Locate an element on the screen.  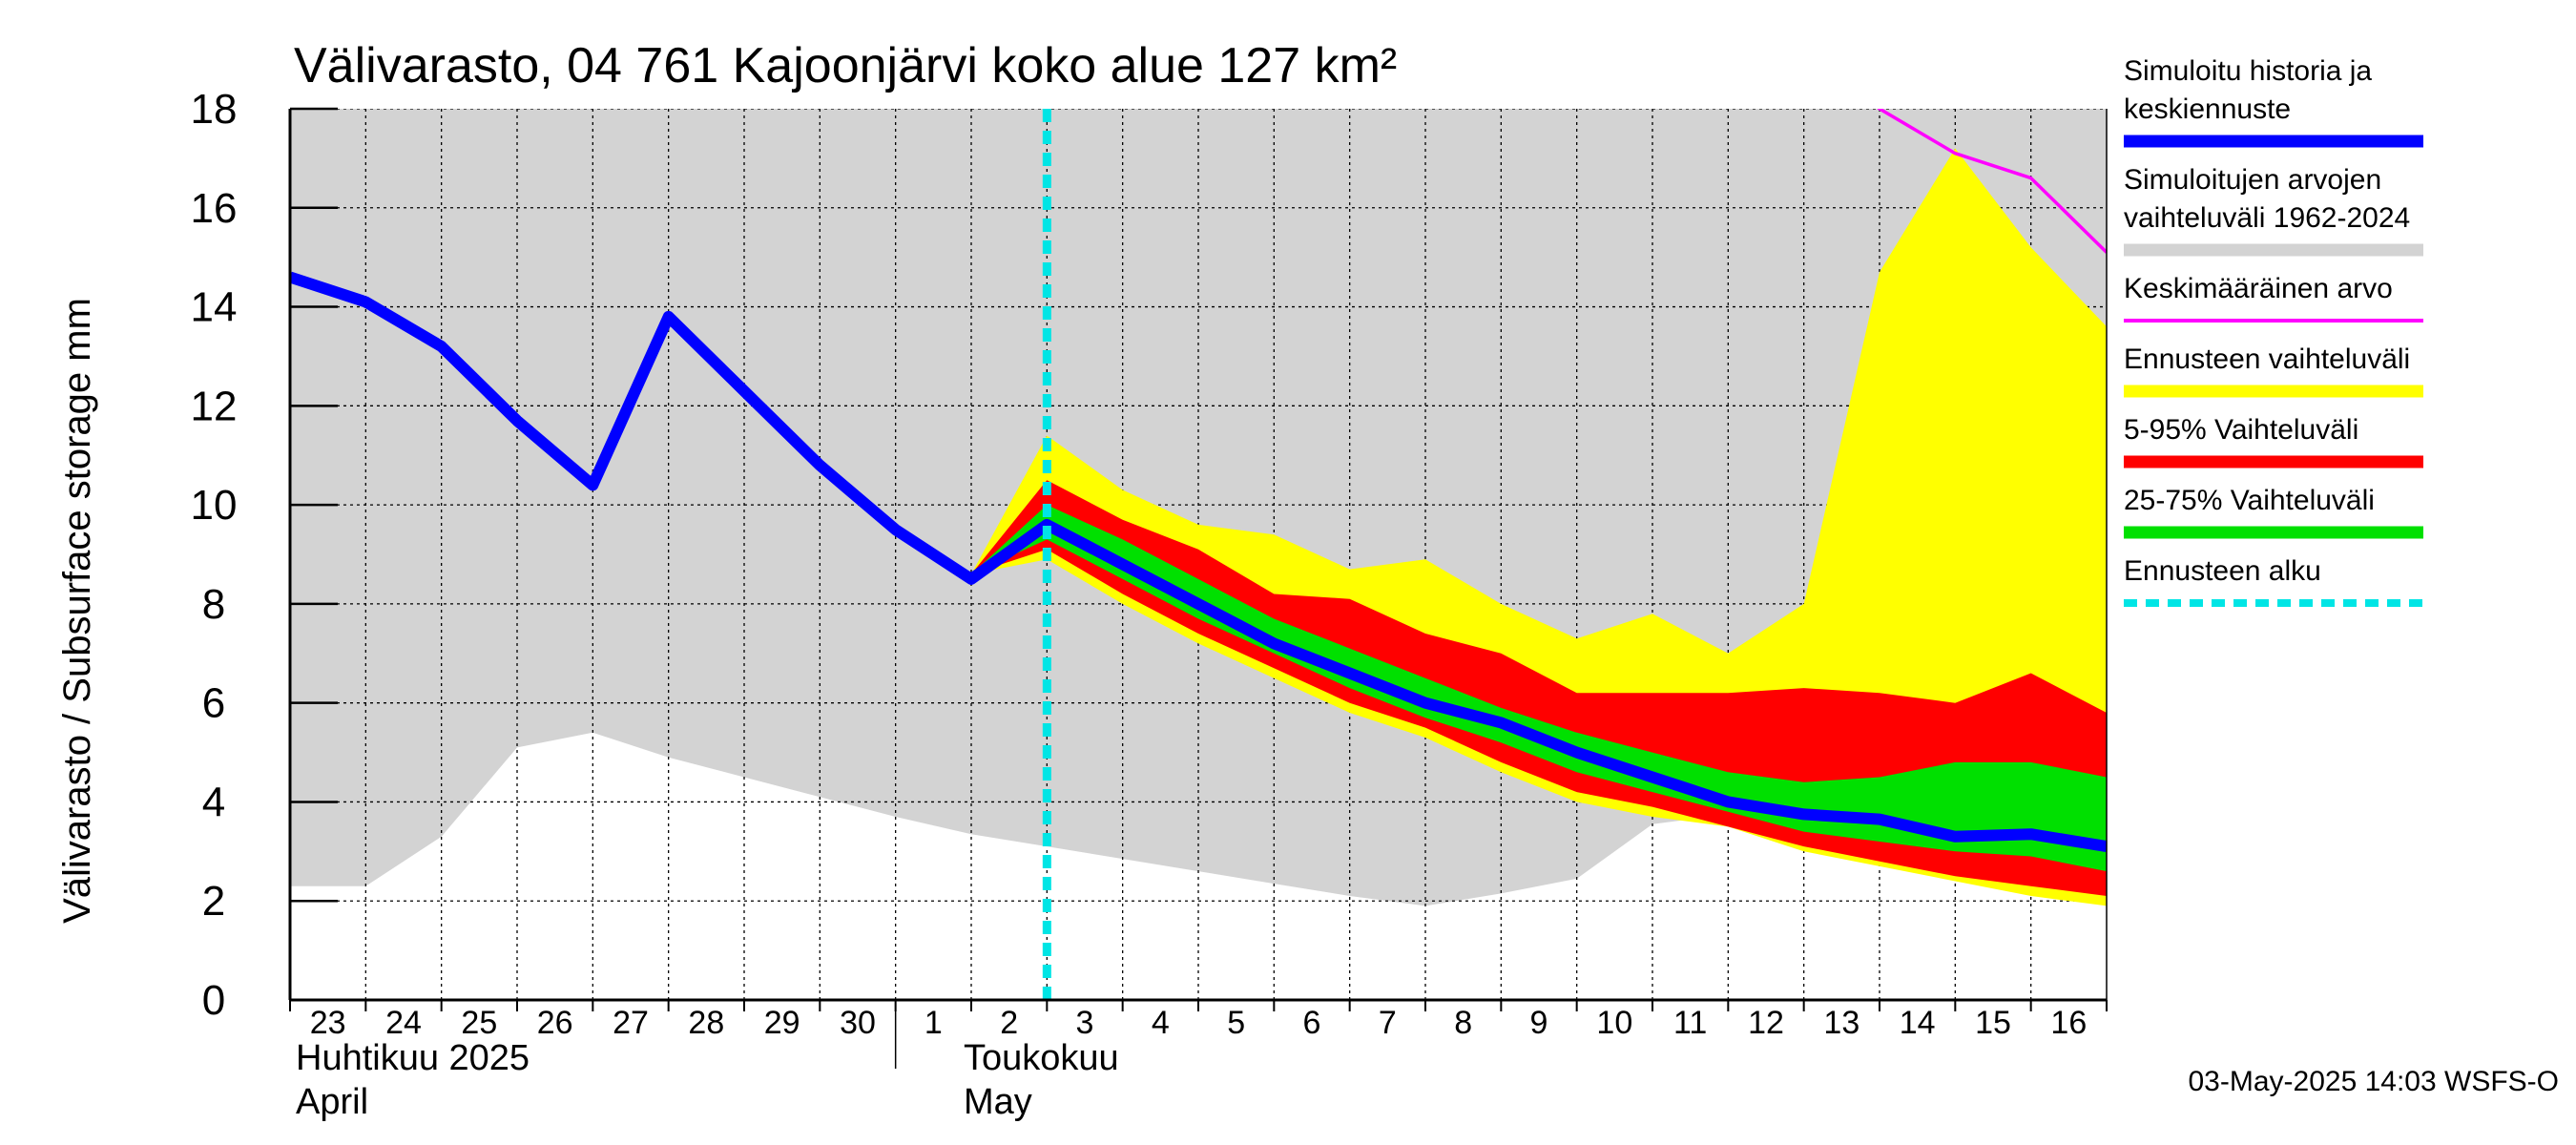
y-tick-label: 14 is located at coordinates (214, 308).